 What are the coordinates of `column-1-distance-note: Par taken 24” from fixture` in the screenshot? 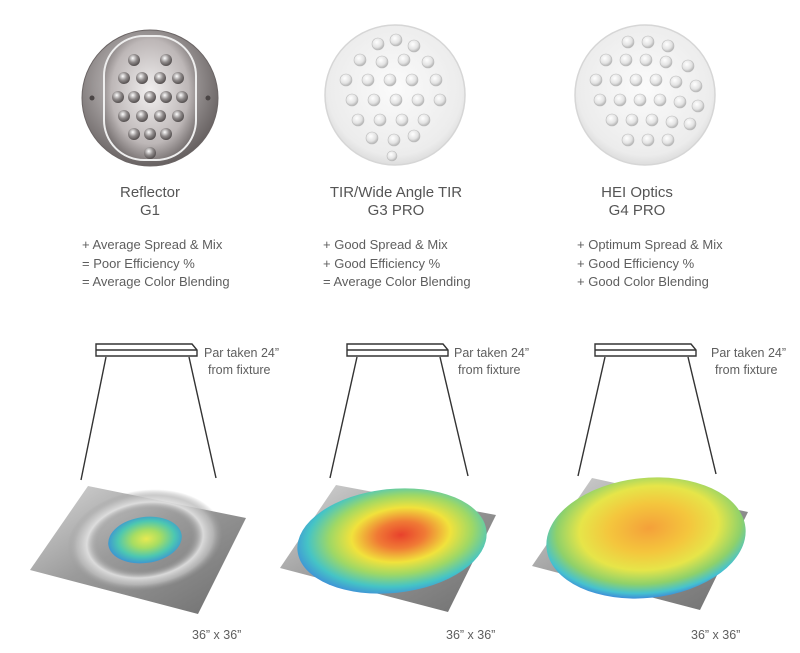 It's located at (241, 362).